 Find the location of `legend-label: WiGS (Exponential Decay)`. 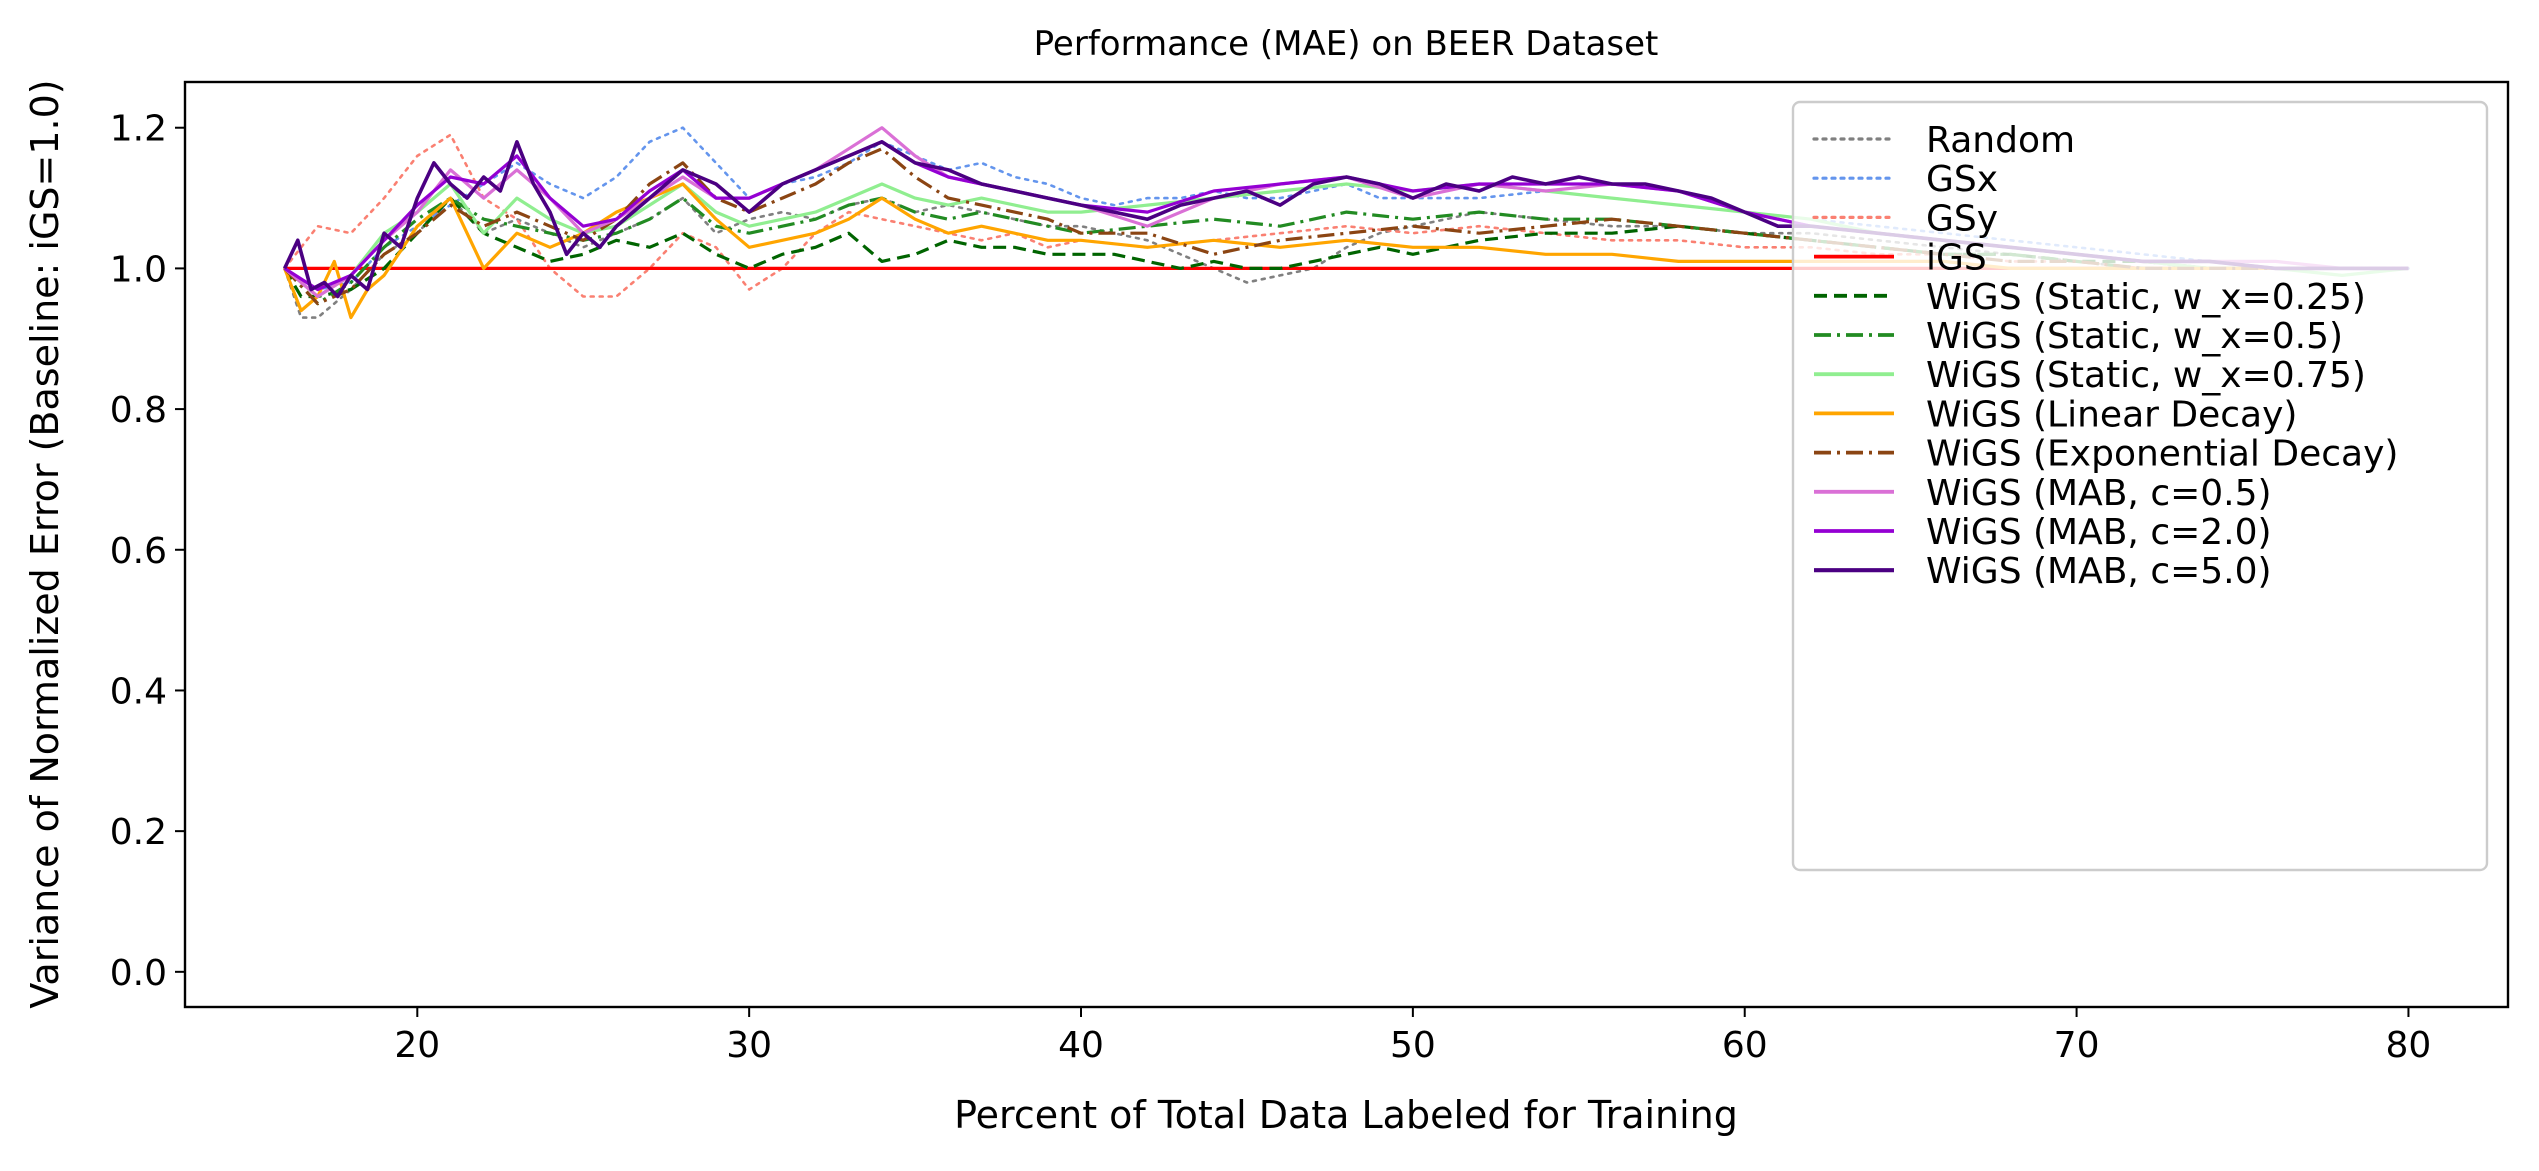

legend-label: WiGS (Exponential Decay) is located at coordinates (2162, 454).